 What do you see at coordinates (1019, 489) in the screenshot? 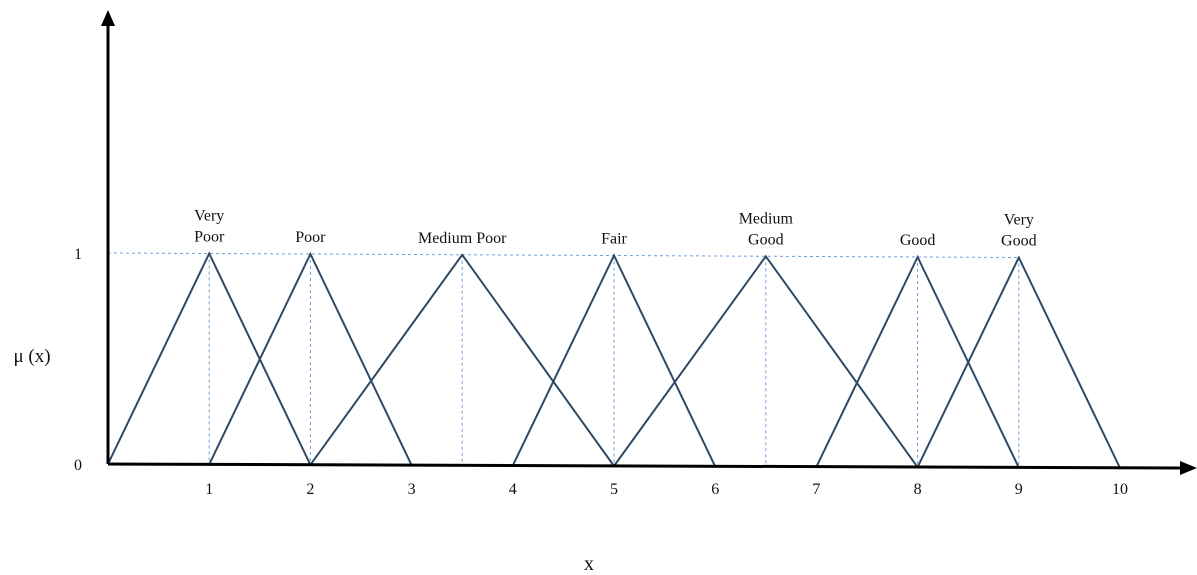
I see `x-tick-label: 9` at bounding box center [1019, 489].